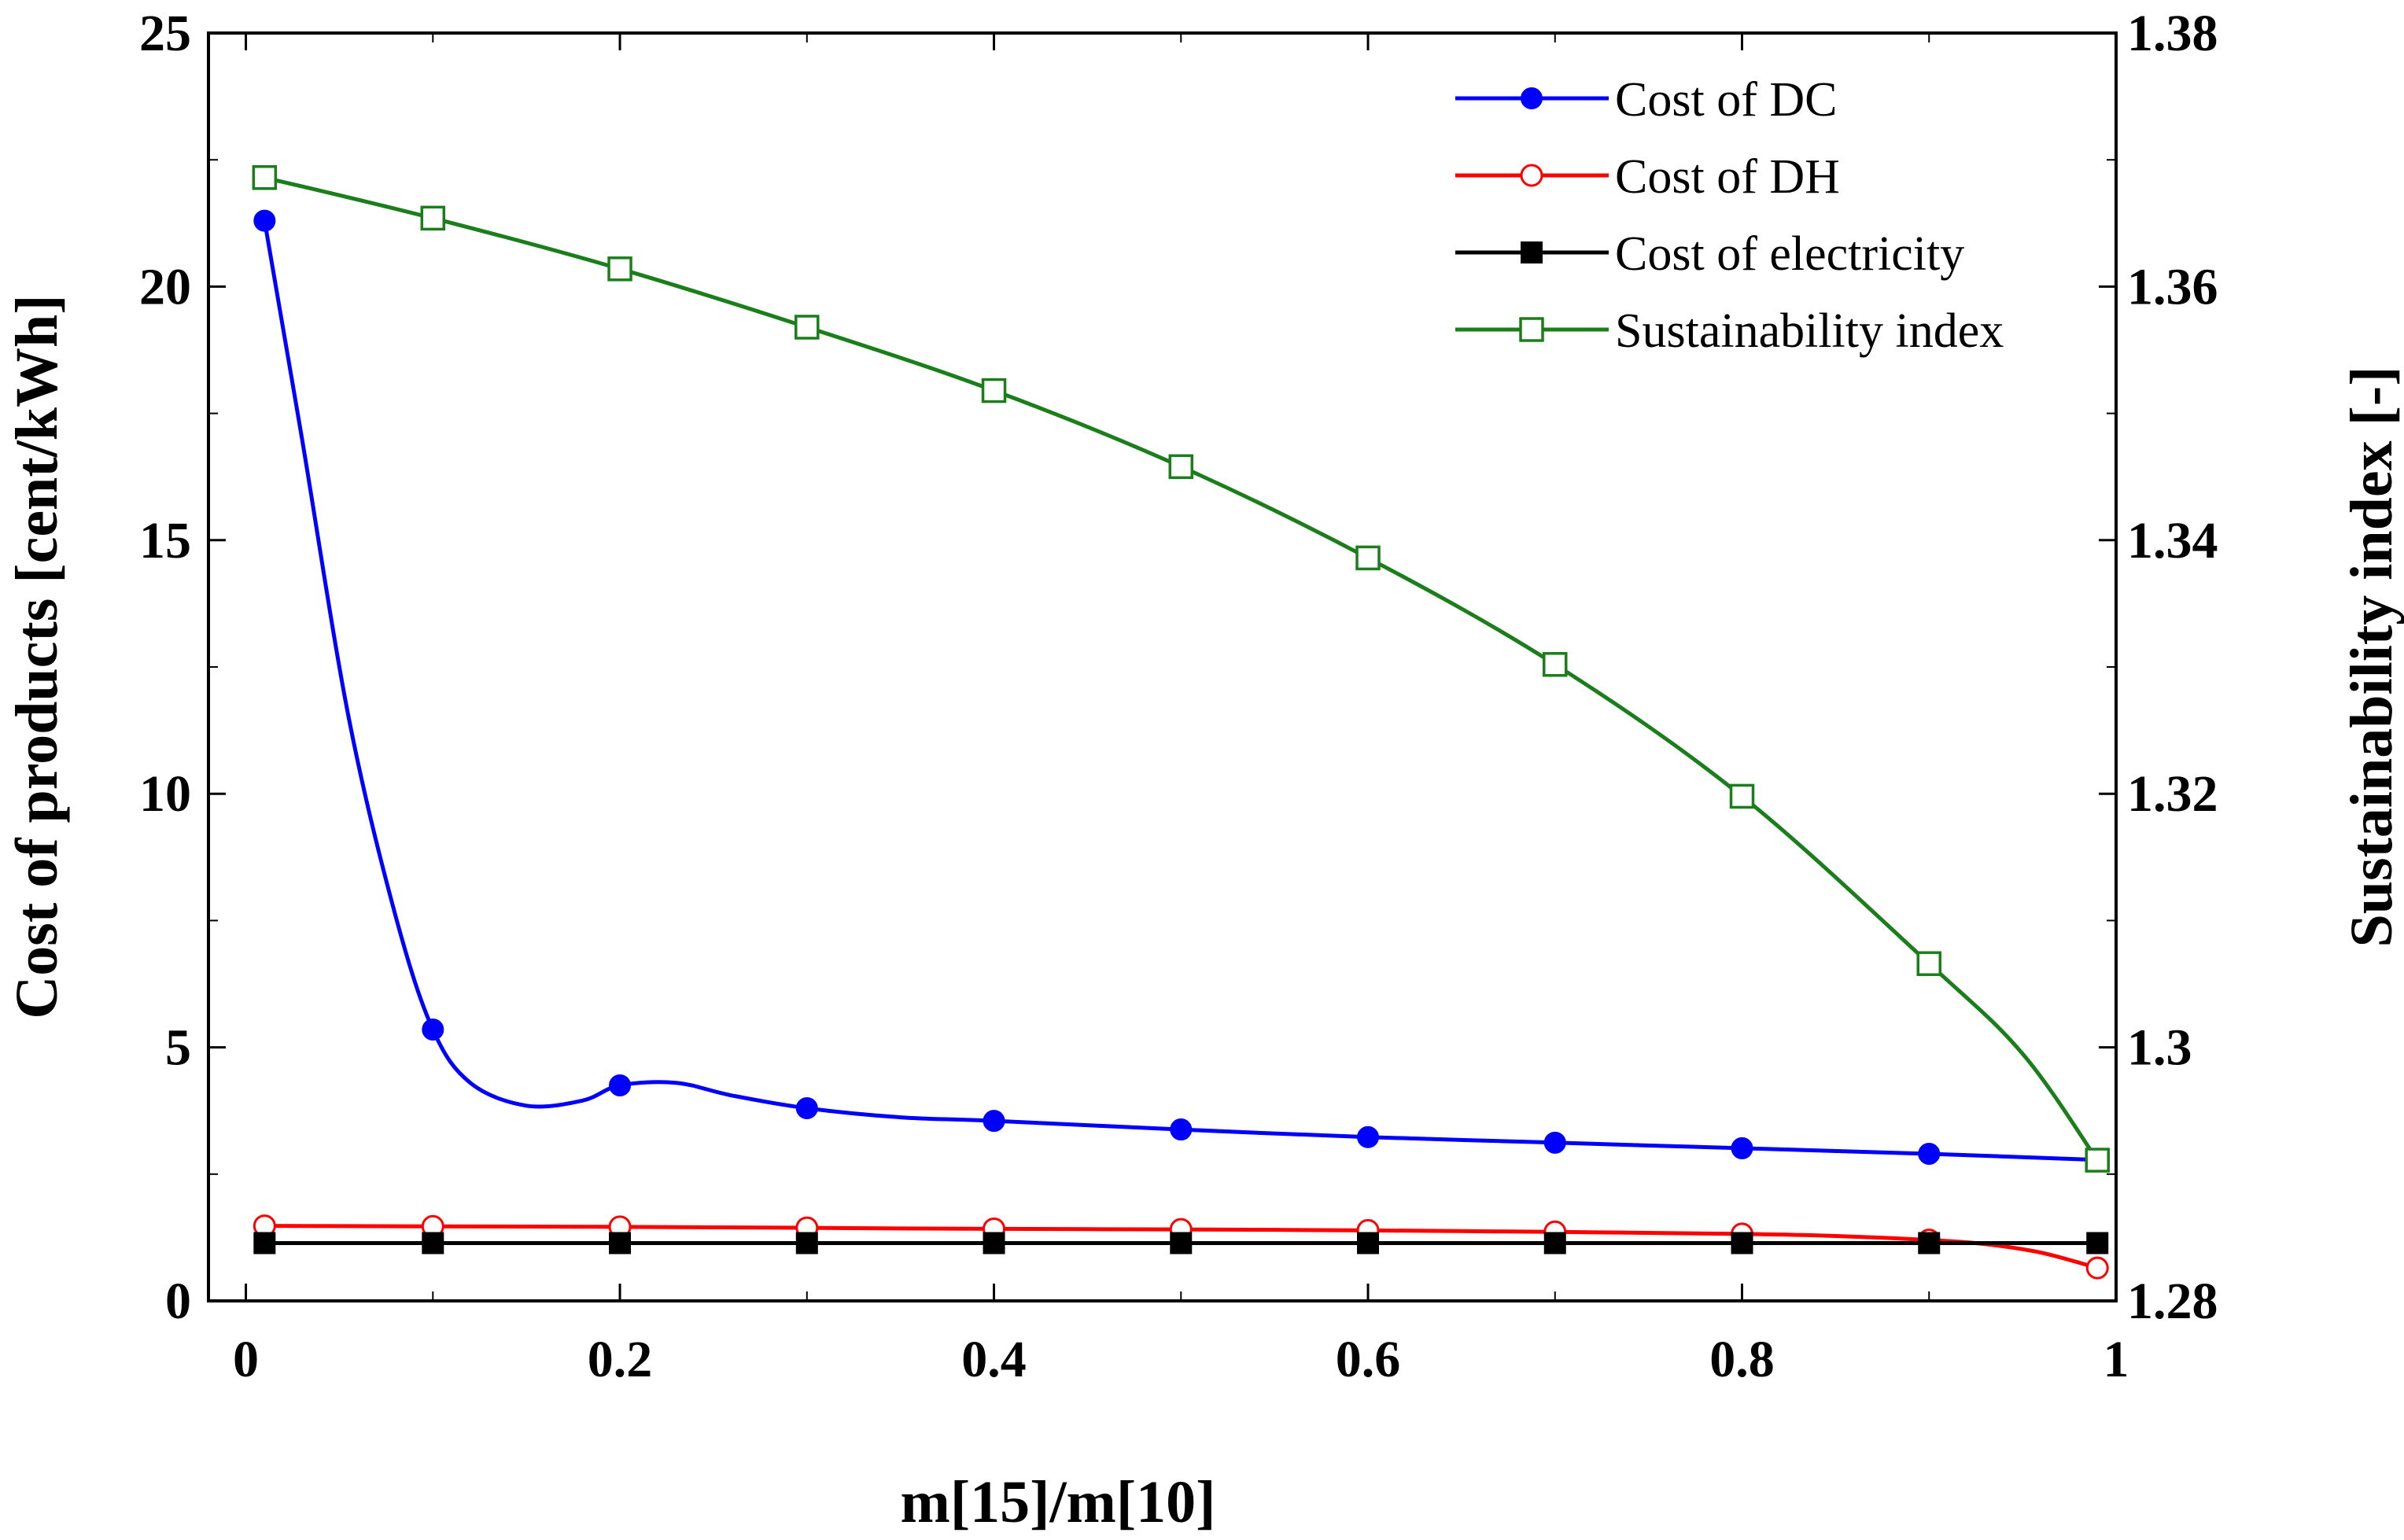 Image resolution: width=2404 pixels, height=1540 pixels. I want to click on legend-cost-of-electricity-label: Cost of electricity, so click(1789, 254).